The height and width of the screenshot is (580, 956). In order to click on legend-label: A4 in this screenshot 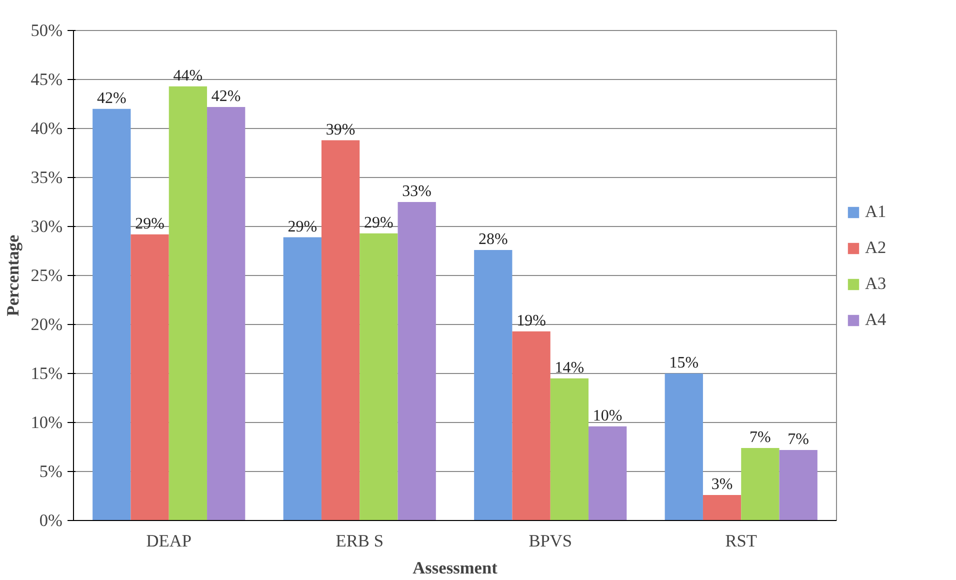, I will do `click(875, 320)`.